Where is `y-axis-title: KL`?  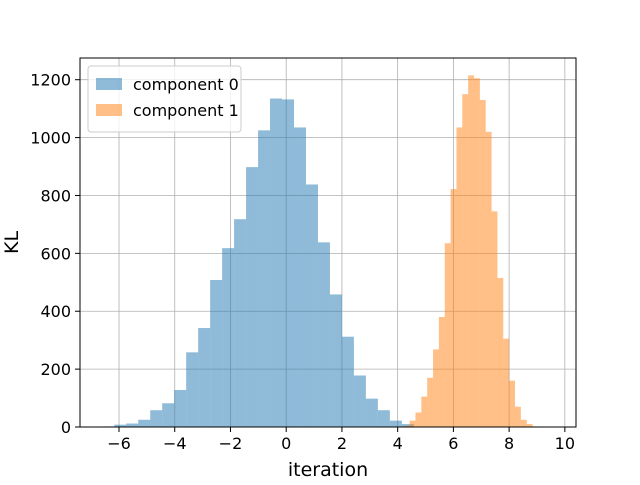
y-axis-title: KL is located at coordinates (12, 242).